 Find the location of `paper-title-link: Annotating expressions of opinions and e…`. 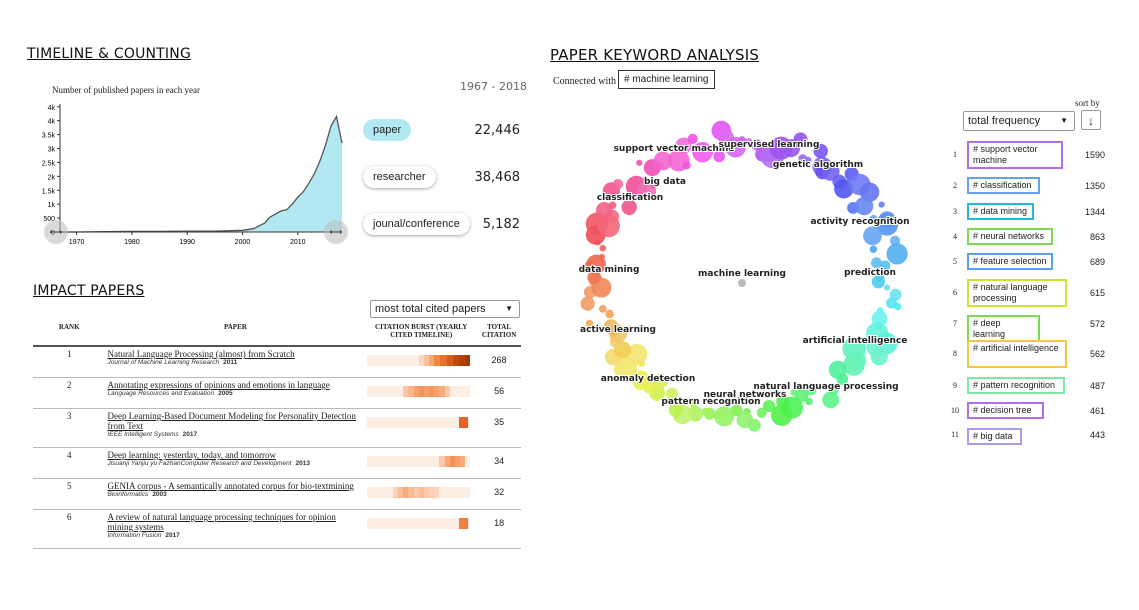

paper-title-link: Annotating expressions of opinions and e… is located at coordinates (218, 385).